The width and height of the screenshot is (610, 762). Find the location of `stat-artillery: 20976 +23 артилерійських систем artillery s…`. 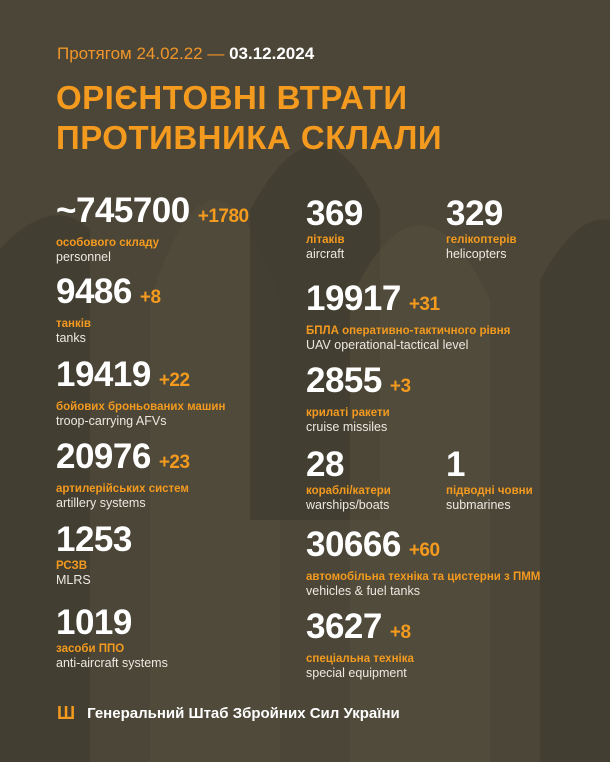

stat-artillery: 20976 +23 артилерійських систем artillery s… is located at coordinates (123, 475).